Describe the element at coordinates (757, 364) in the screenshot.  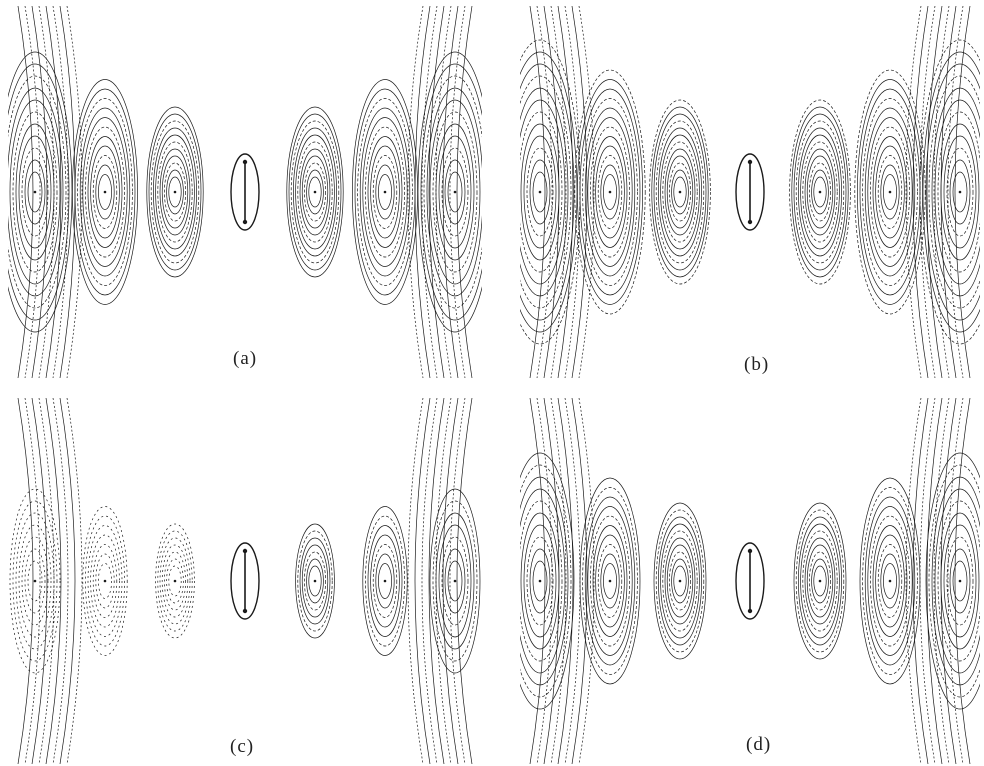
I see `panel-caption-b: (b)` at that location.